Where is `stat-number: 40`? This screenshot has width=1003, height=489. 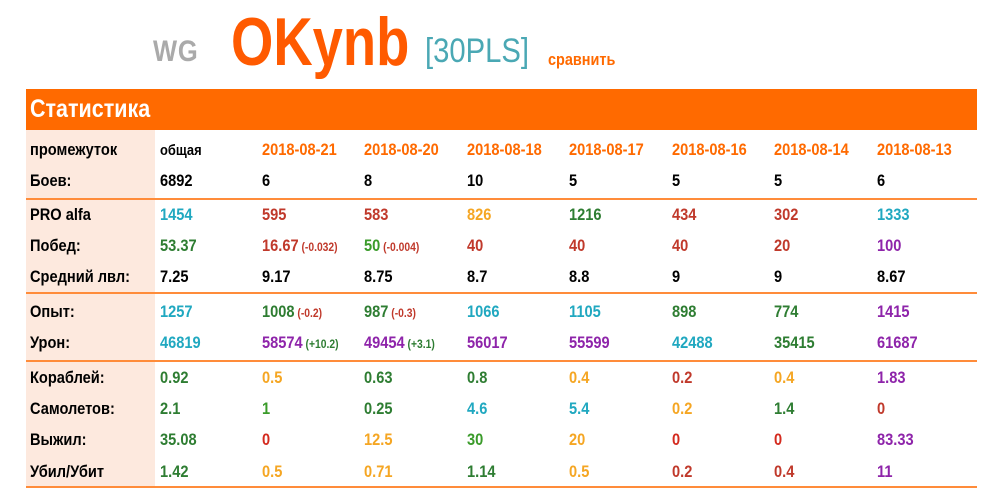
stat-number: 40 is located at coordinates (475, 245).